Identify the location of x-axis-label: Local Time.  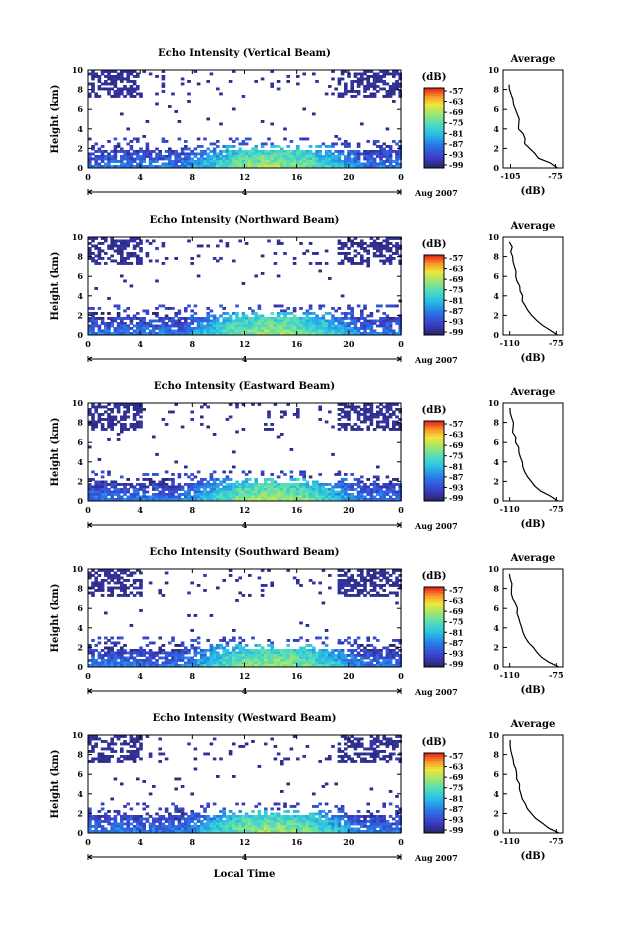
(245, 874).